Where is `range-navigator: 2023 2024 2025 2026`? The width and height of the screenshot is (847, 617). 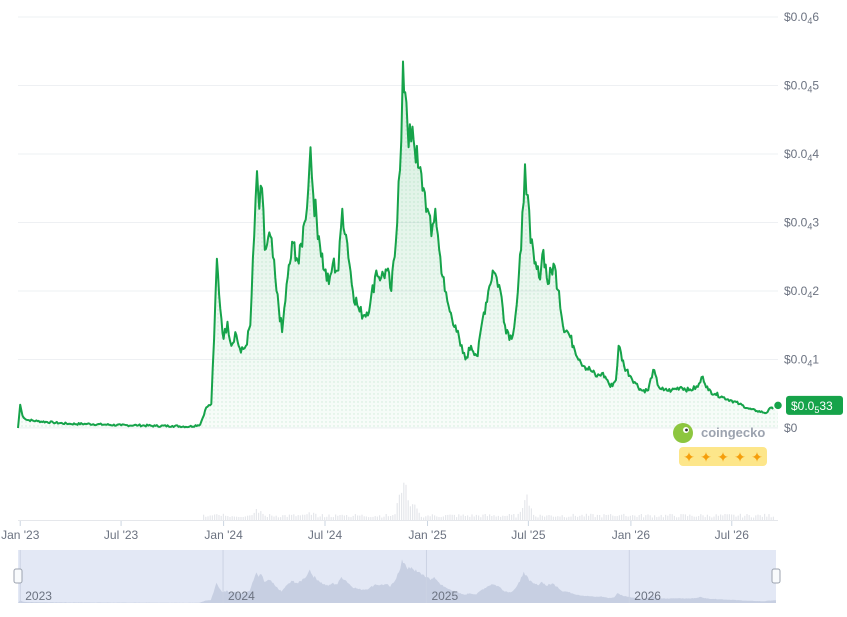 range-navigator: 2023 2024 2025 2026 is located at coordinates (397, 576).